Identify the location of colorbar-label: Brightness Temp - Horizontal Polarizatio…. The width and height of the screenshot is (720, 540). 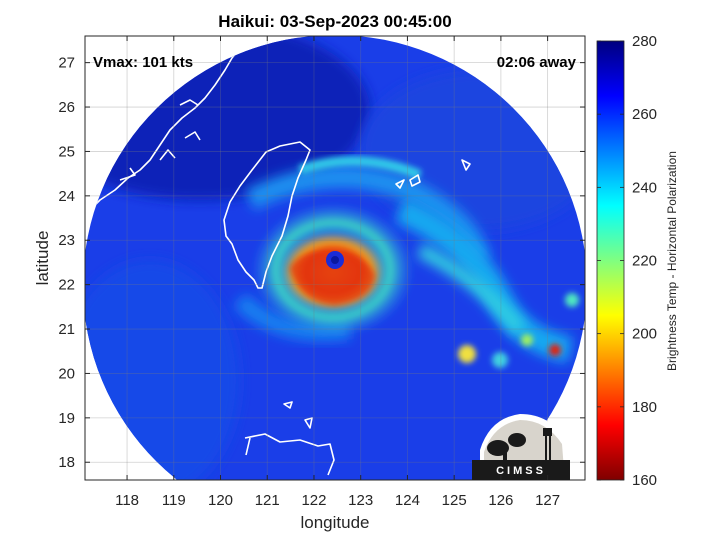
(672, 261).